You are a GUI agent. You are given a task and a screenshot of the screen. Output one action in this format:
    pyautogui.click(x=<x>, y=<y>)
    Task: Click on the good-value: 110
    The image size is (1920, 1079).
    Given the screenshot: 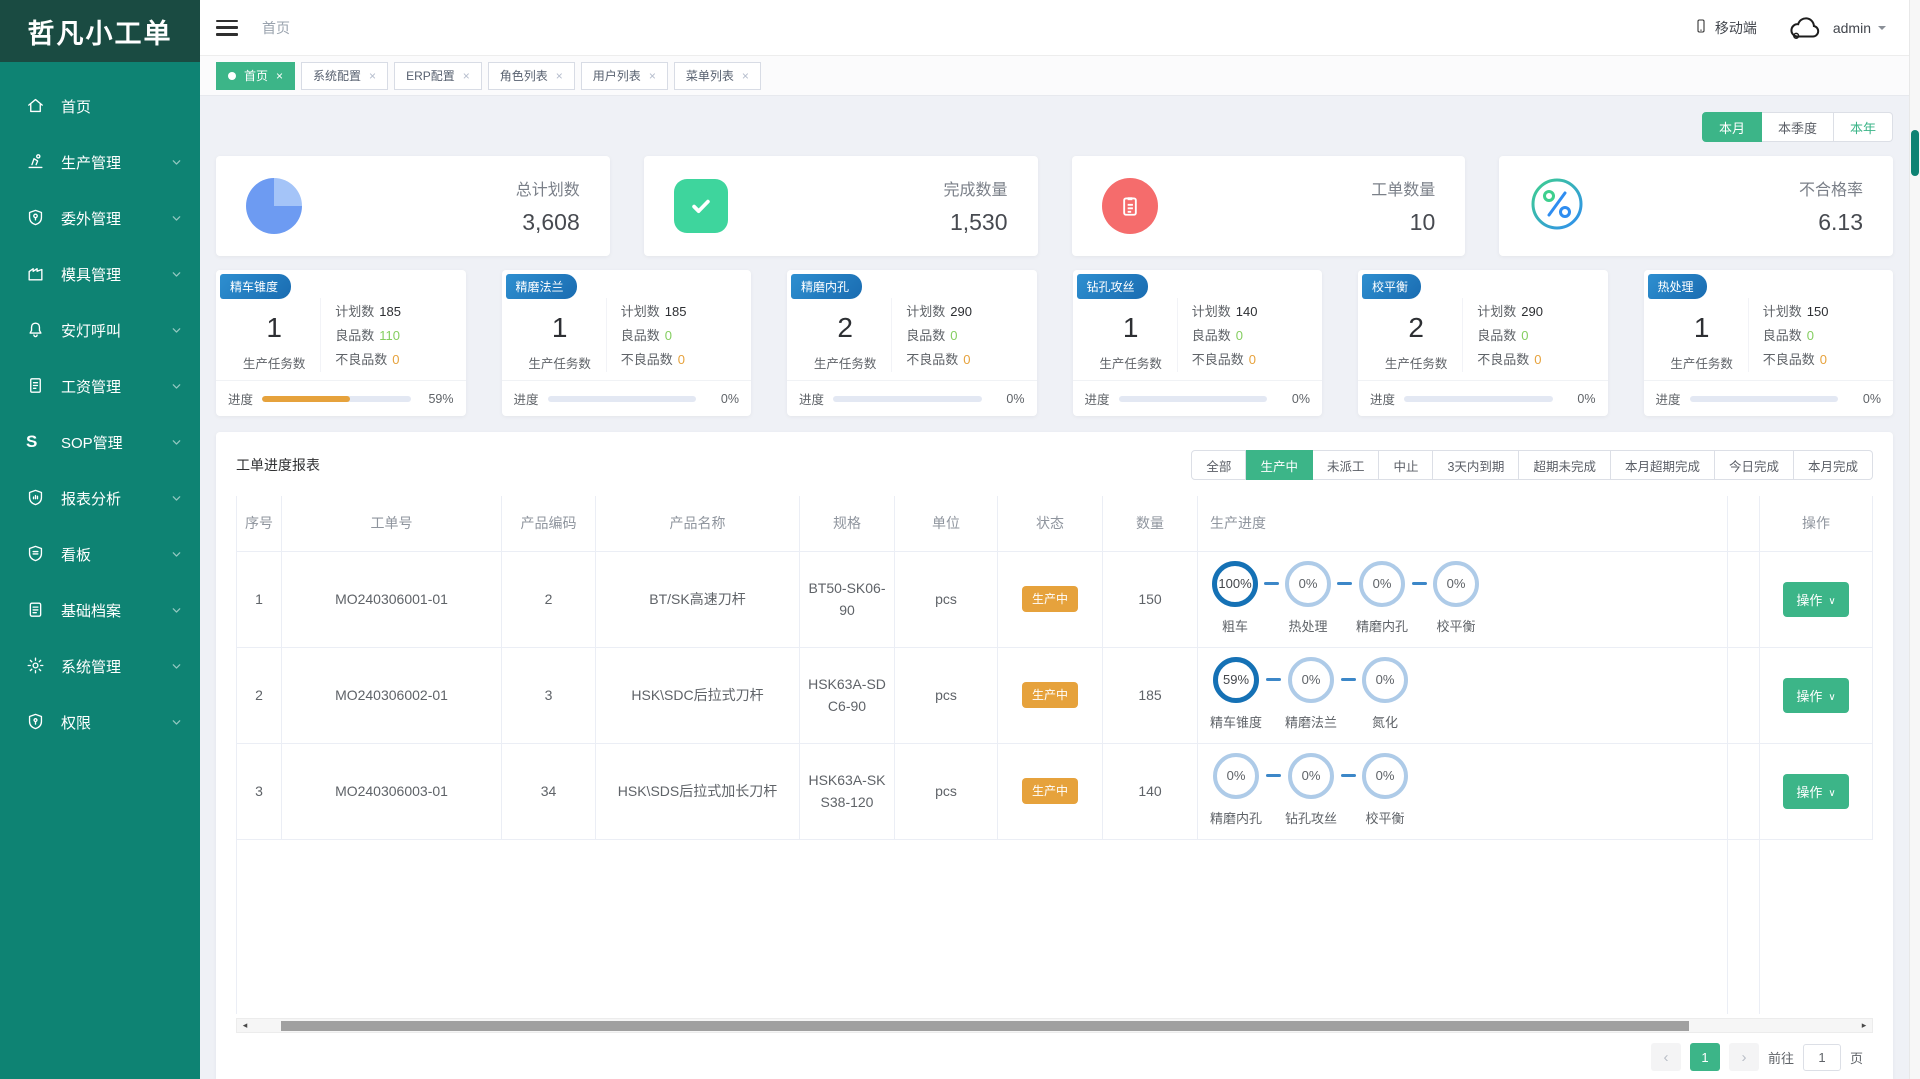 What is the action you would take?
    pyautogui.click(x=390, y=335)
    